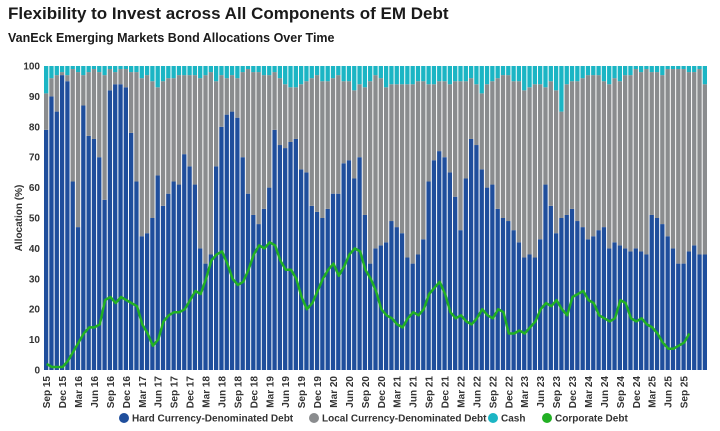 The height and width of the screenshot is (431, 720). What do you see at coordinates (493, 392) in the screenshot?
I see `x-tick-label: Sep 22` at bounding box center [493, 392].